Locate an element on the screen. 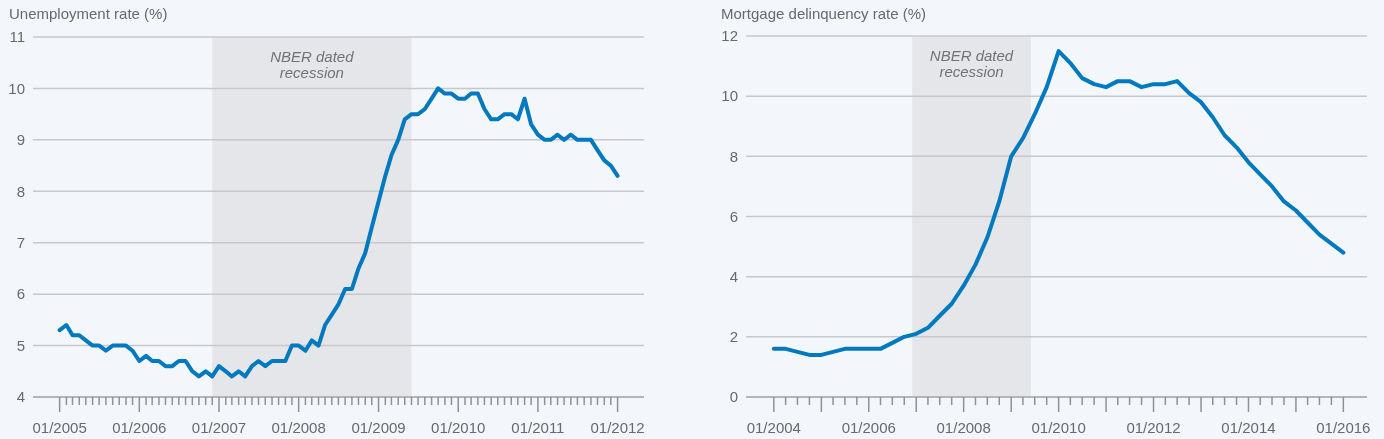  y-tick-label: 5 is located at coordinates (20, 345).